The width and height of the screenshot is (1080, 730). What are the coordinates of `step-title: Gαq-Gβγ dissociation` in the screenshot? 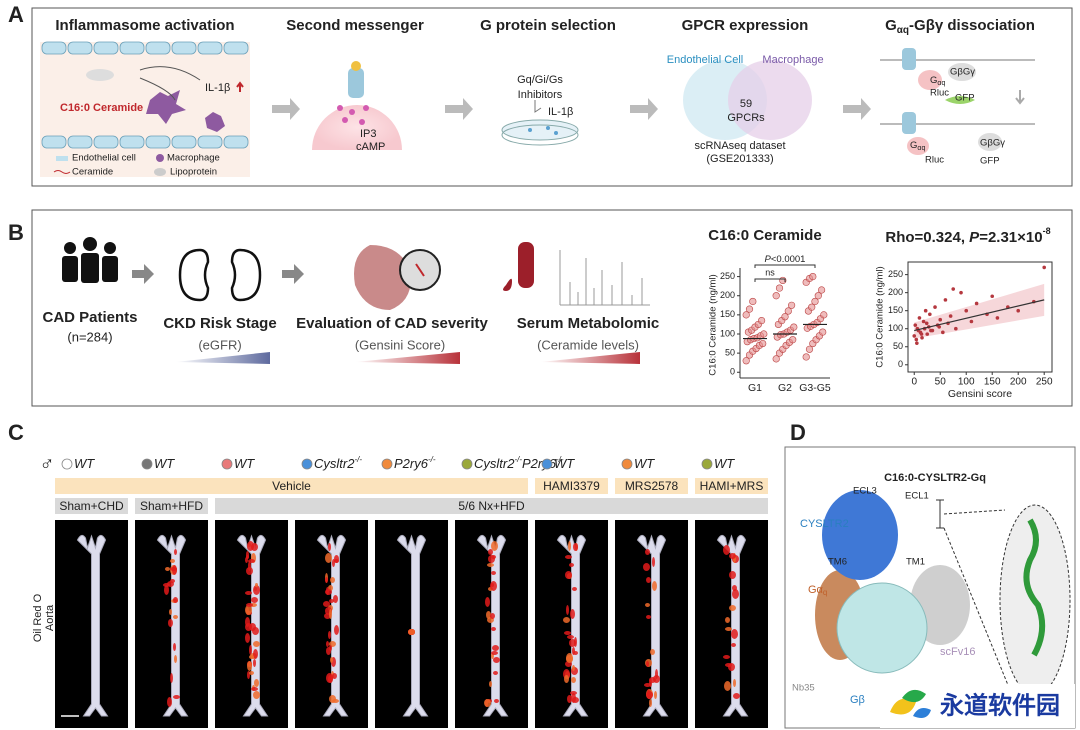 It's located at (960, 26).